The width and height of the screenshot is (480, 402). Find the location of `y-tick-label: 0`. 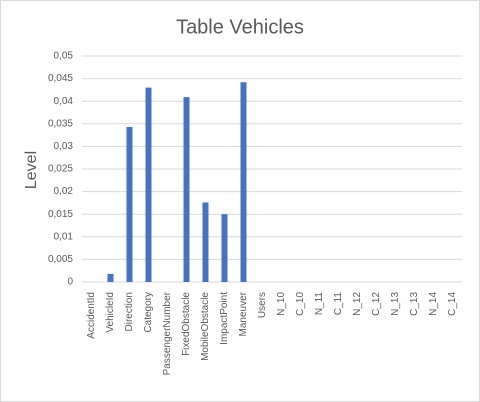

y-tick-label: 0 is located at coordinates (70, 282).